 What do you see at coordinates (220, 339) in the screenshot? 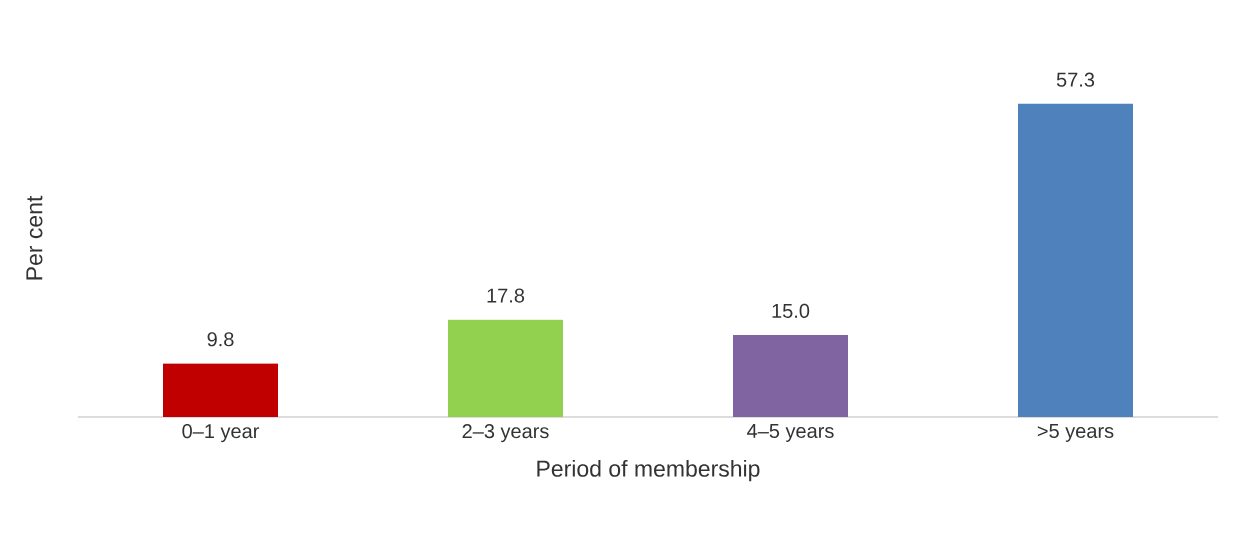
I see `data-label: 9.8` at bounding box center [220, 339].